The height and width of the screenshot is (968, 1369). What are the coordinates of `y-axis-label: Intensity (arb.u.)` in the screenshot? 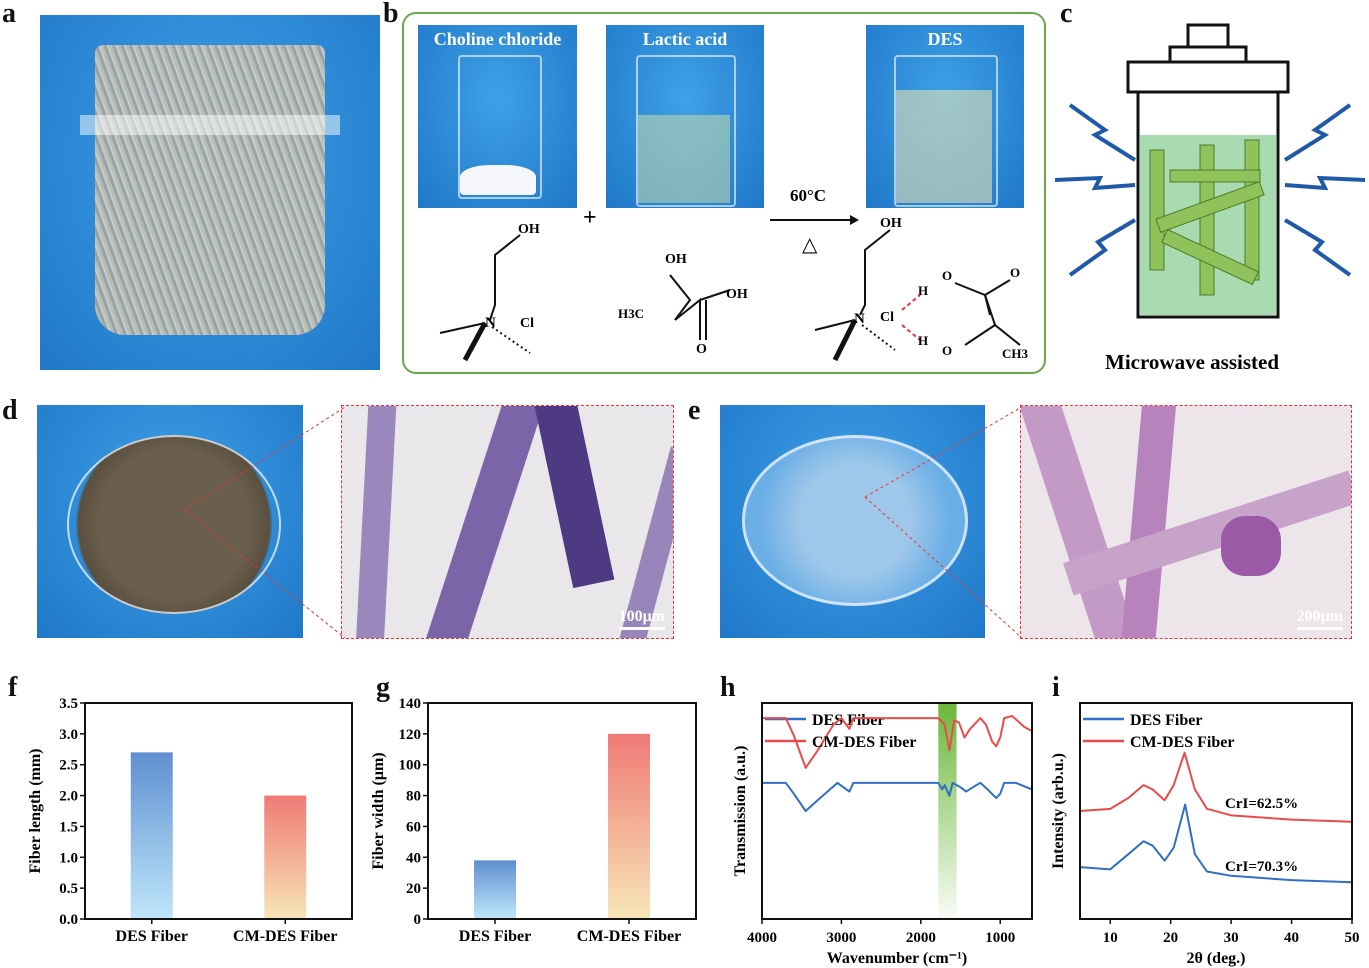 It's located at (1058, 811).